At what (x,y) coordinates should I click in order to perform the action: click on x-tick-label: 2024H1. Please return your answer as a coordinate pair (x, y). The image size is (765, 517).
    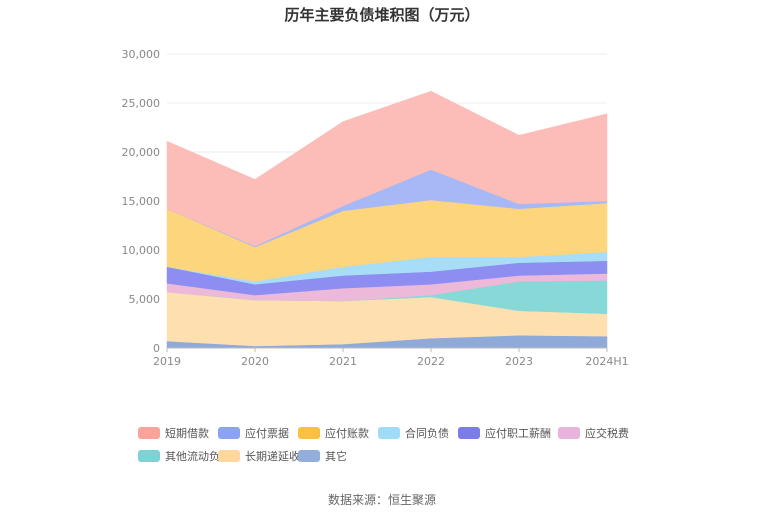
    Looking at the image, I should click on (606, 361).